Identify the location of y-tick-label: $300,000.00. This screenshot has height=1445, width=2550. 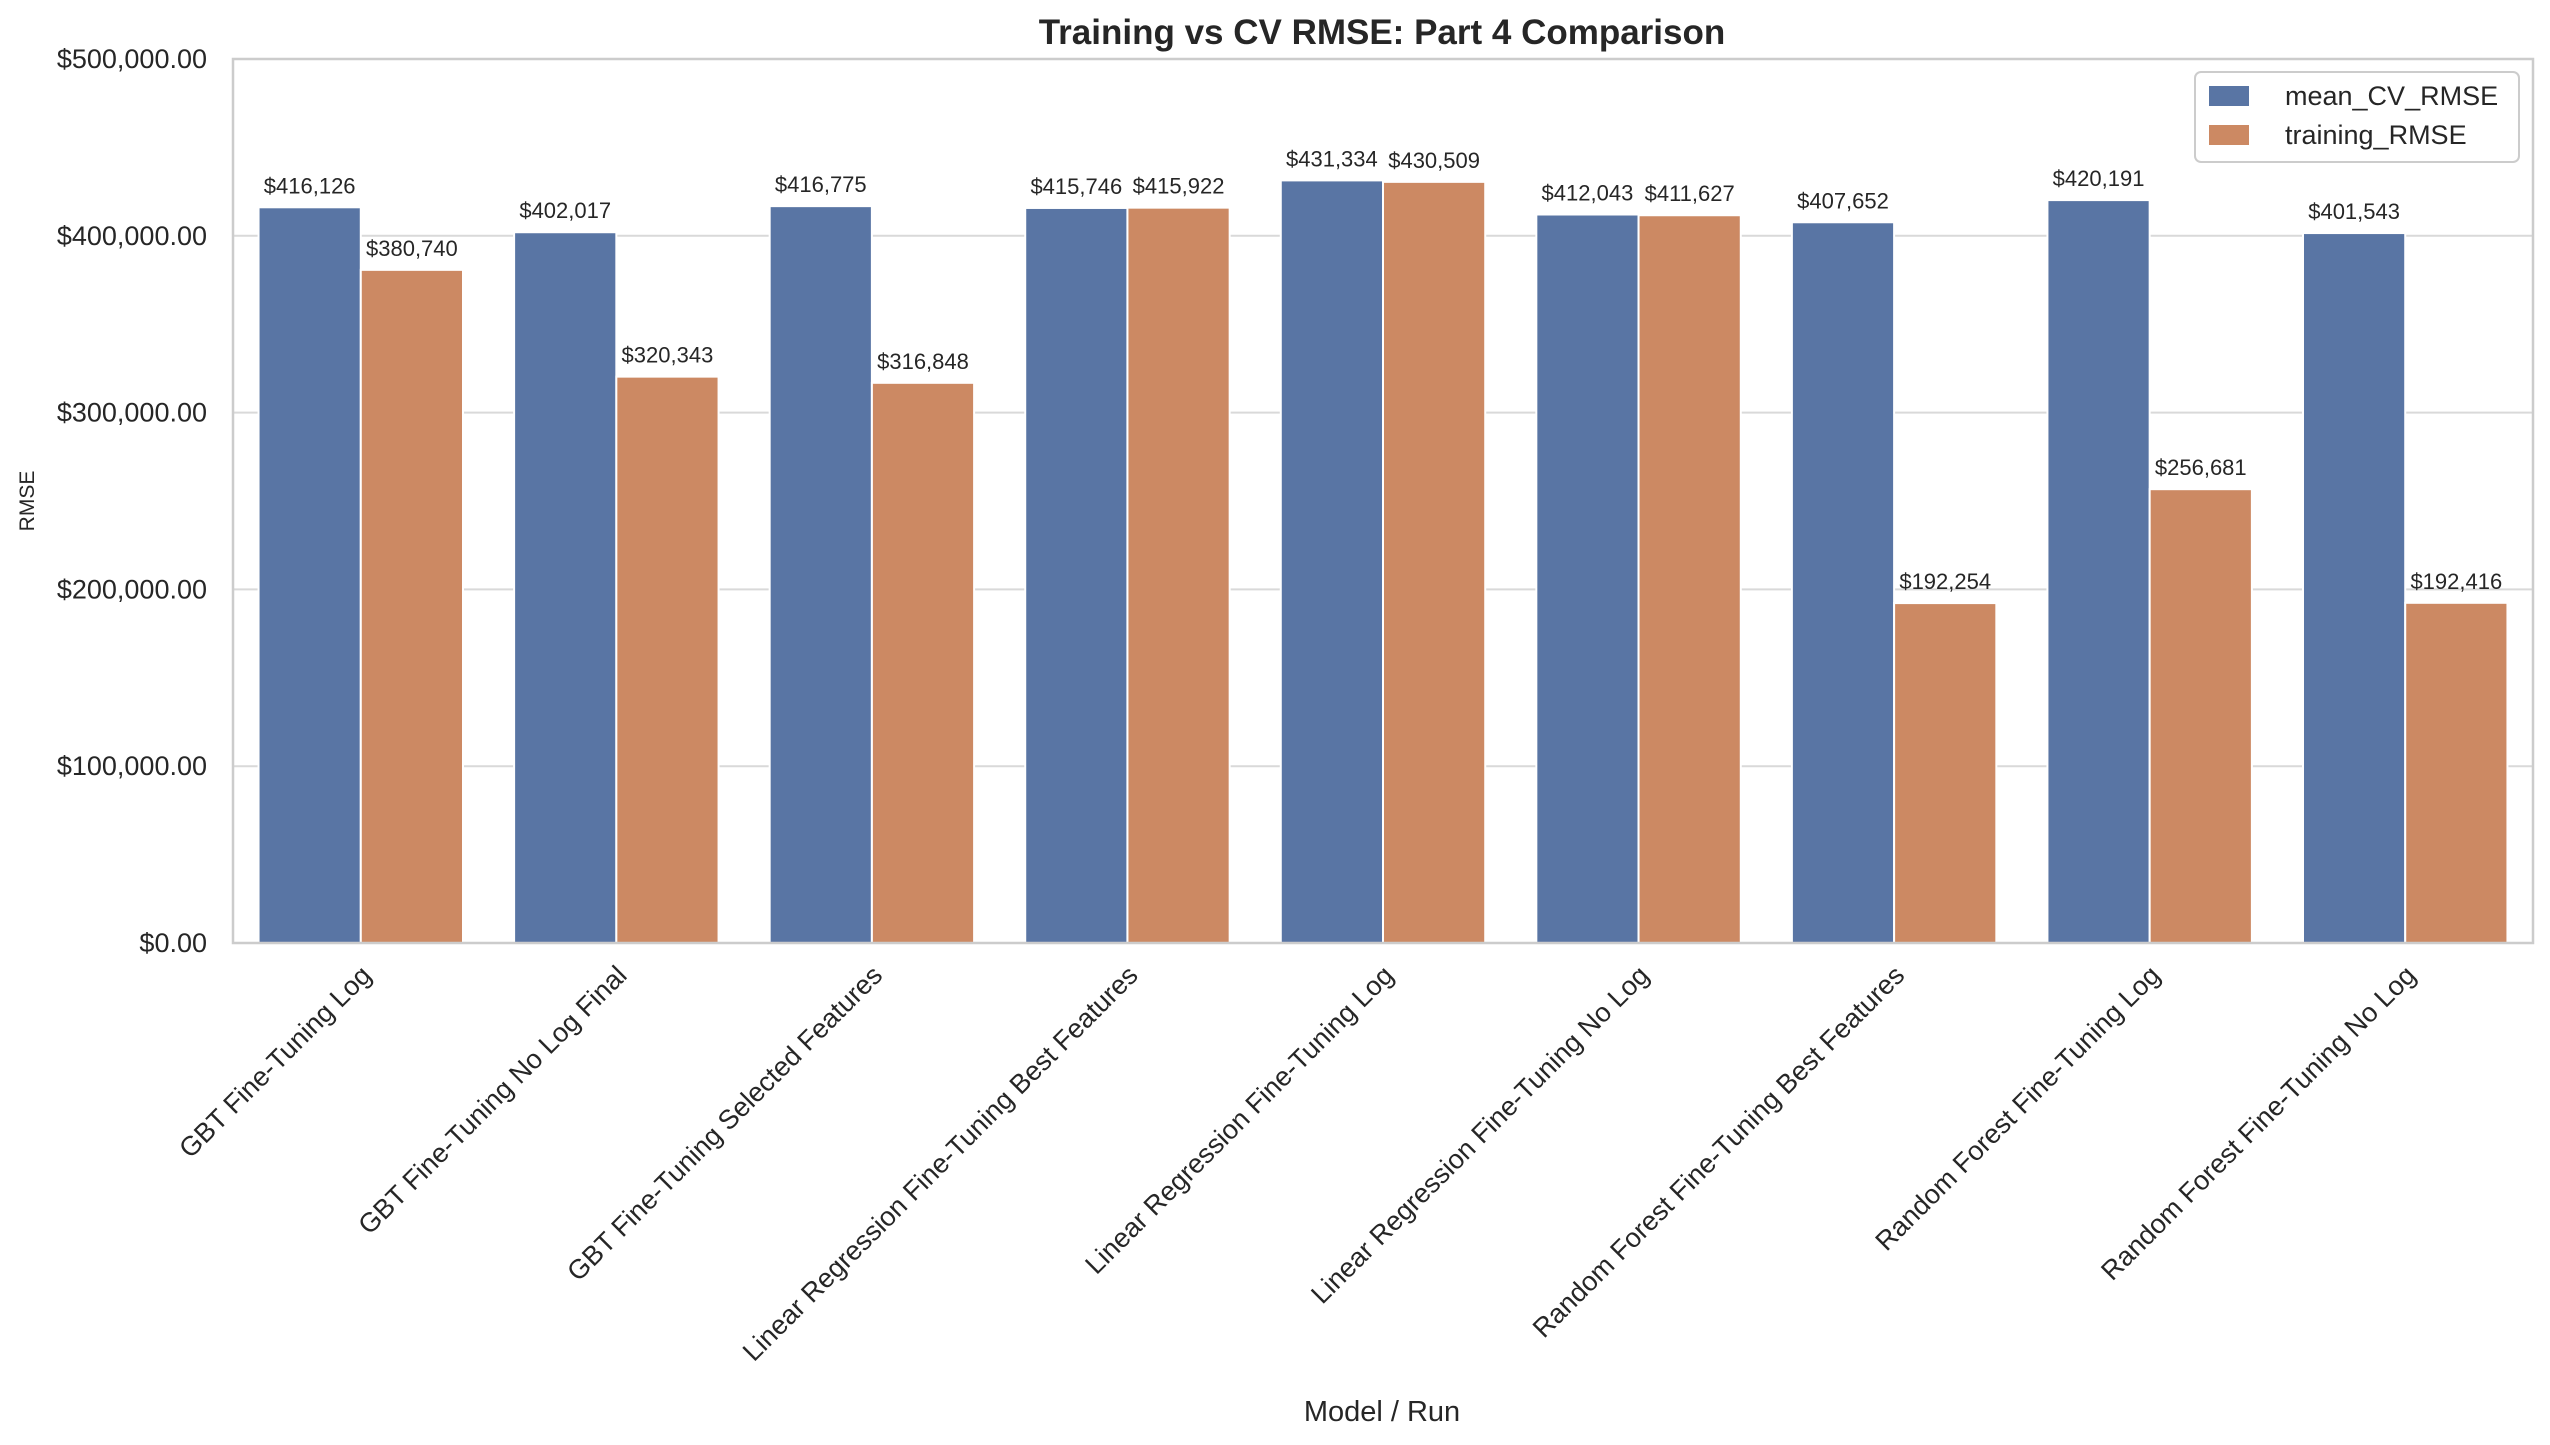
(132, 413).